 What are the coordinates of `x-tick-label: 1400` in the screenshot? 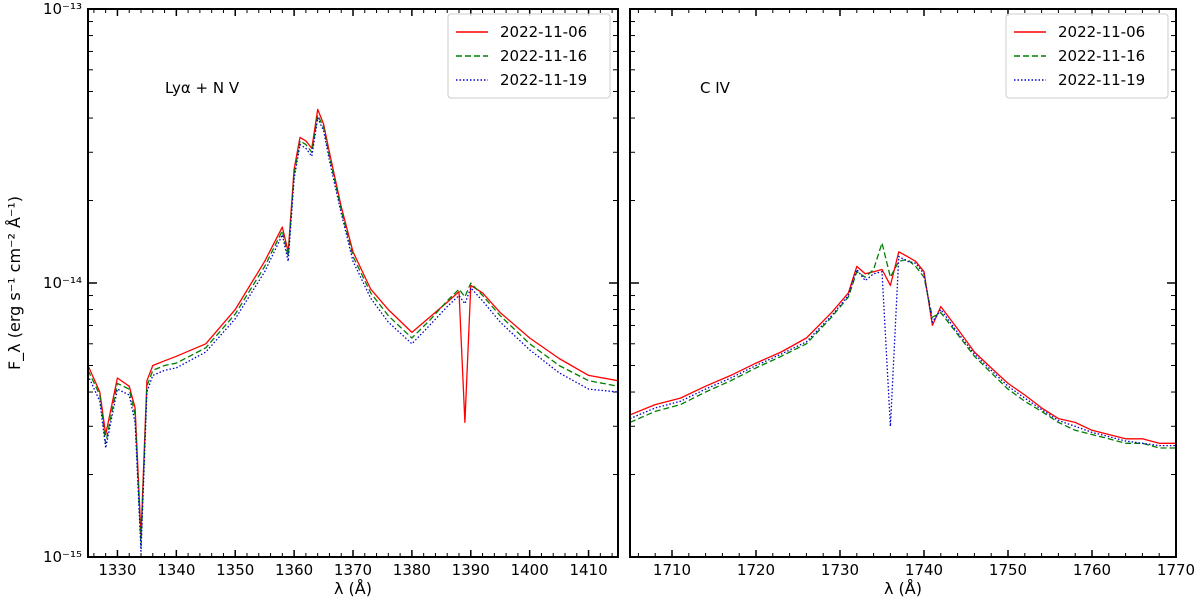 It's located at (530, 570).